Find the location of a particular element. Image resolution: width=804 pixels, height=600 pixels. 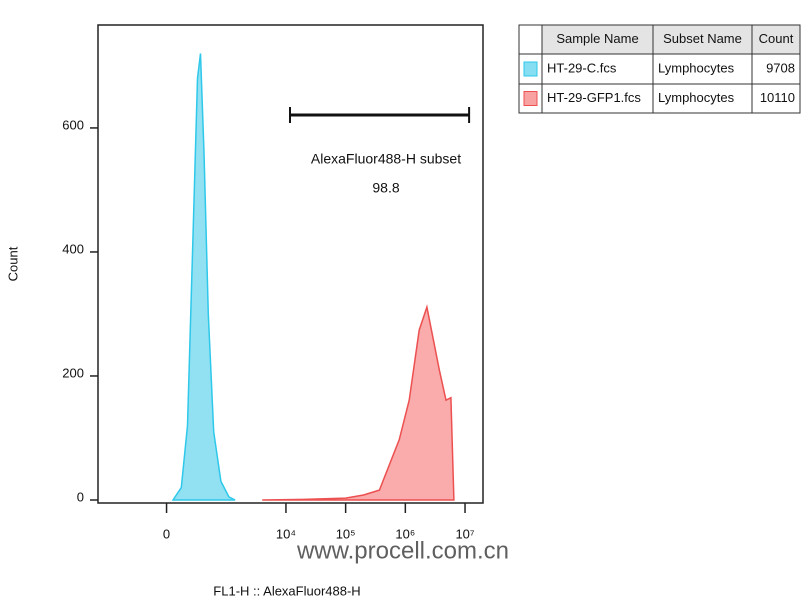

x-tick-label: 0 is located at coordinates (166, 533).